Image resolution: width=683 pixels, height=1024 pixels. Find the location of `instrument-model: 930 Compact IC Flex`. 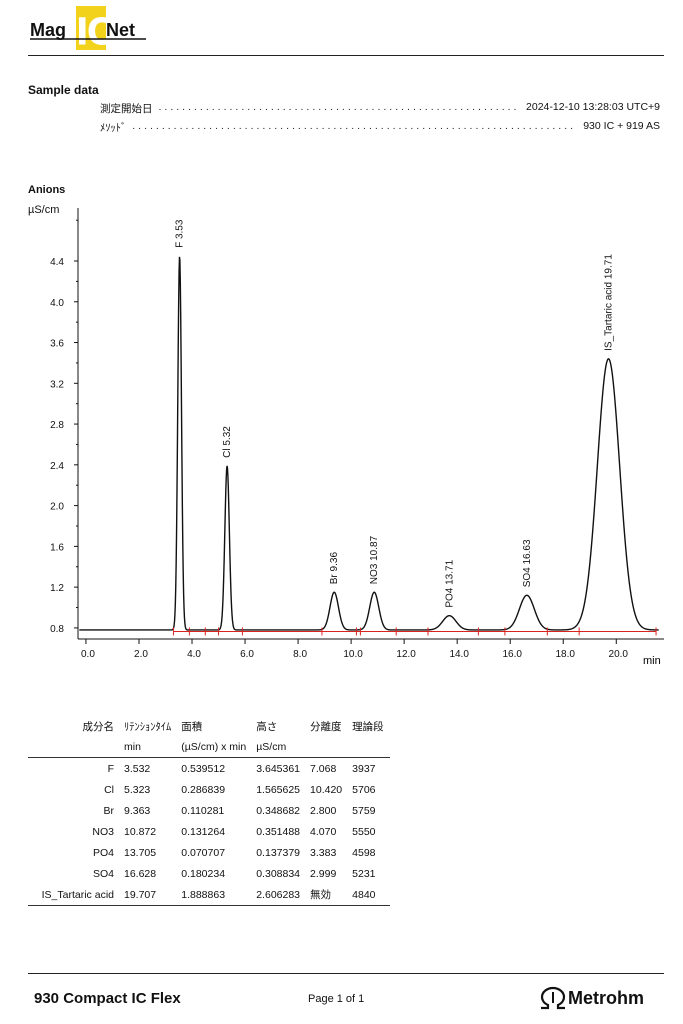

instrument-model: 930 Compact IC Flex is located at coordinates (107, 998).